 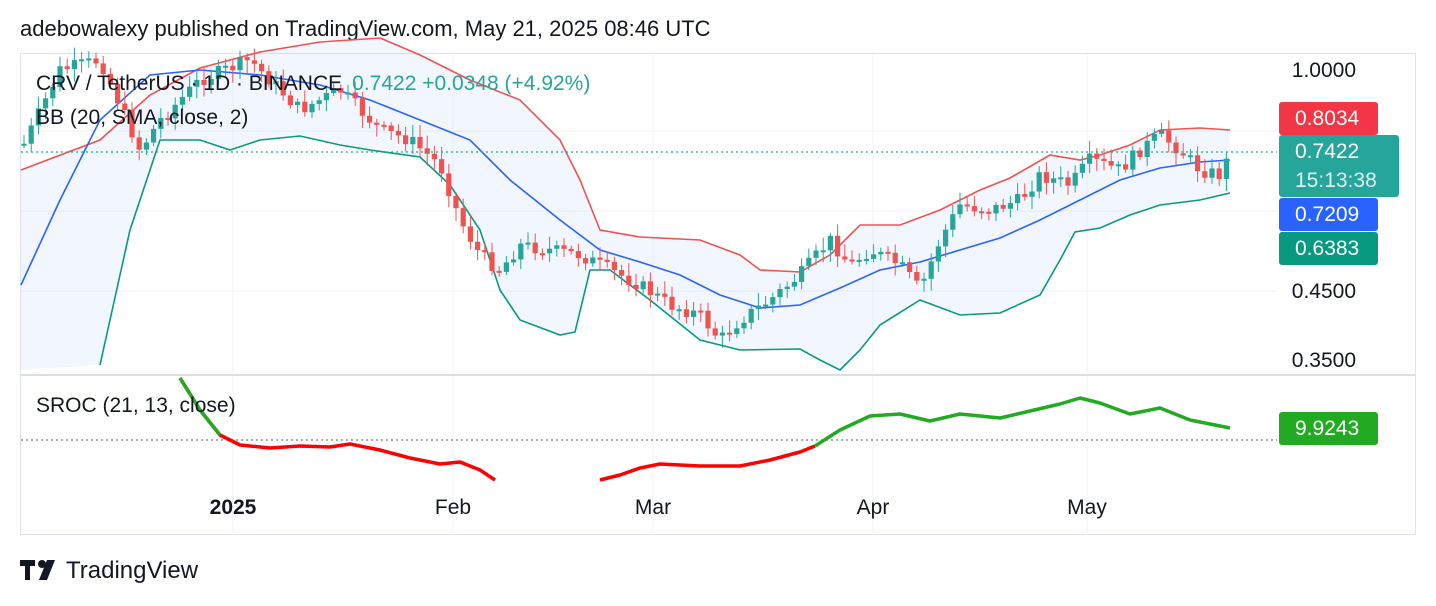 What do you see at coordinates (453, 507) in the screenshot?
I see `time-axis-label: Feb` at bounding box center [453, 507].